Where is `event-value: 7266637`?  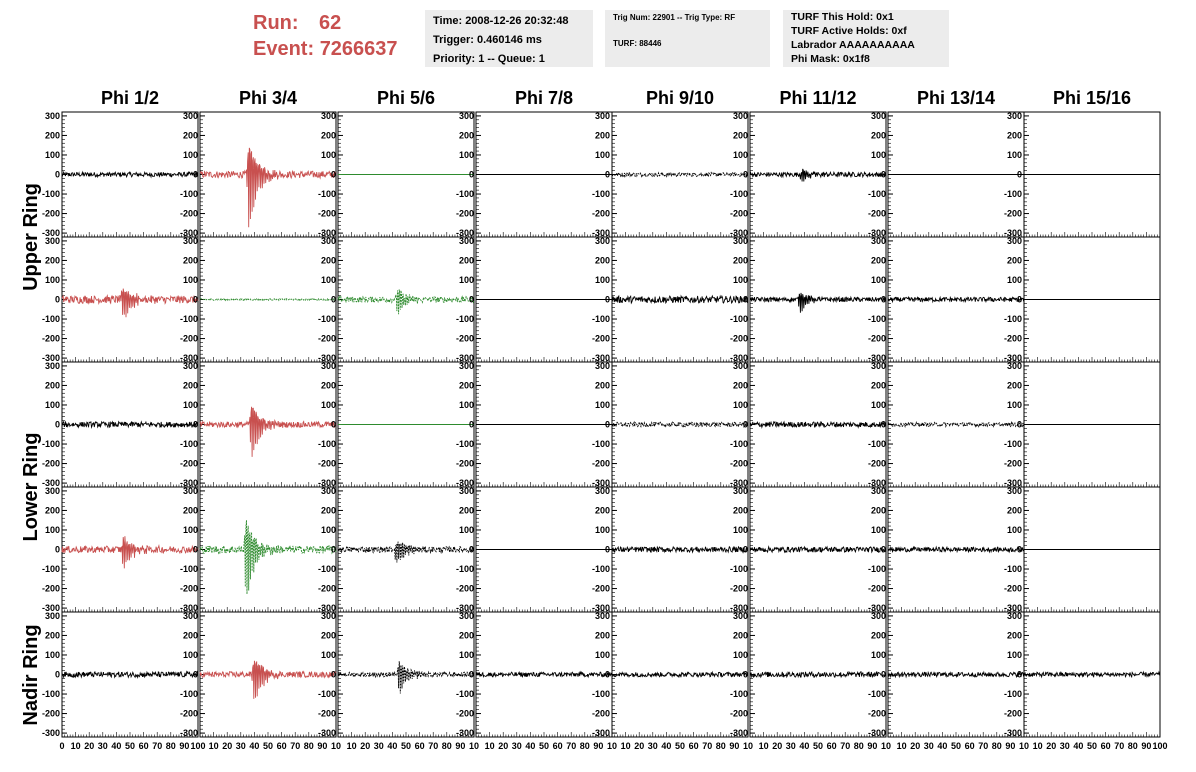
event-value: 7266637 is located at coordinates (358, 49).